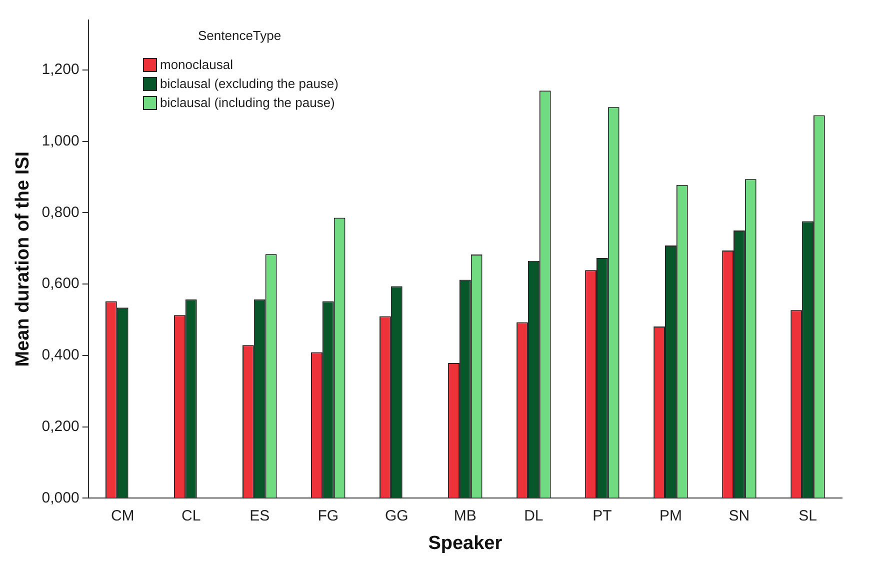  Describe the element at coordinates (61, 212) in the screenshot. I see `y-tick-label: 0,800` at that location.